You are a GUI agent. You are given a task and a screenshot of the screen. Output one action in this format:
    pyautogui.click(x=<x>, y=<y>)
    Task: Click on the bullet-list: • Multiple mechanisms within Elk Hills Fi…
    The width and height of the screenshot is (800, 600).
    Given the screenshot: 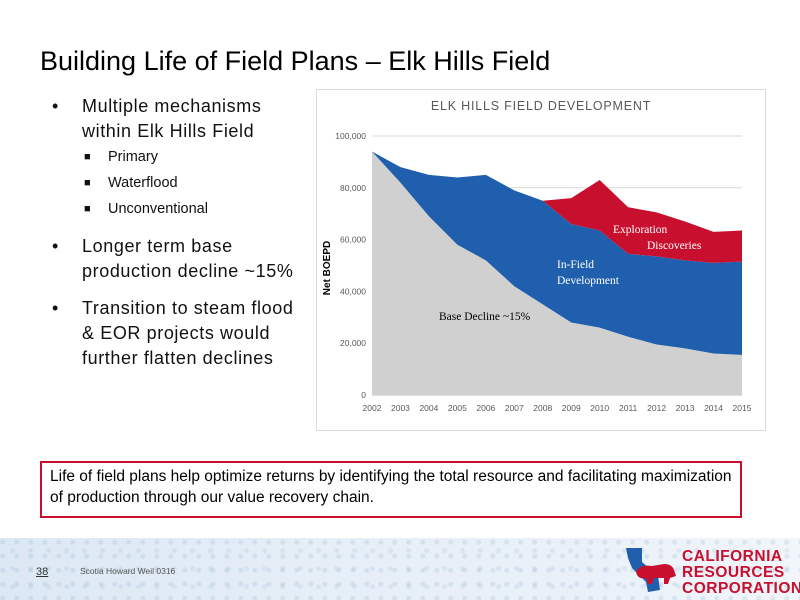 What is the action you would take?
    pyautogui.click(x=175, y=232)
    